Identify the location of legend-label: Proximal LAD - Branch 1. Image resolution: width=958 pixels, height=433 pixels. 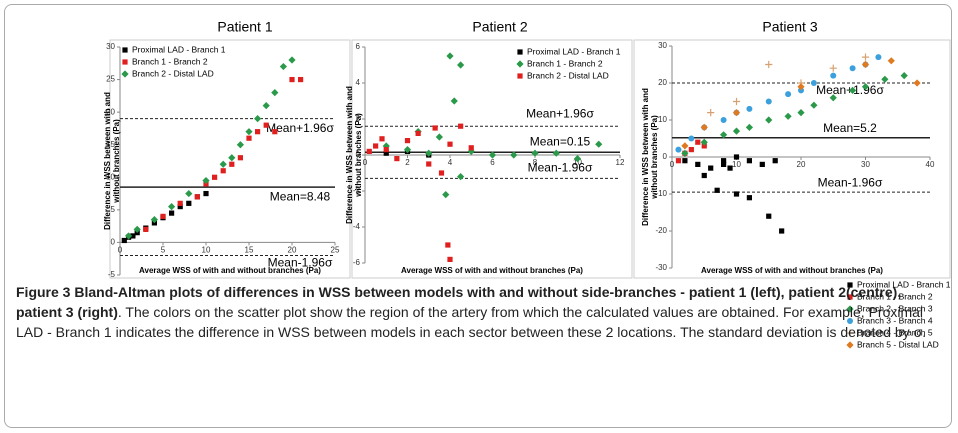
(179, 49).